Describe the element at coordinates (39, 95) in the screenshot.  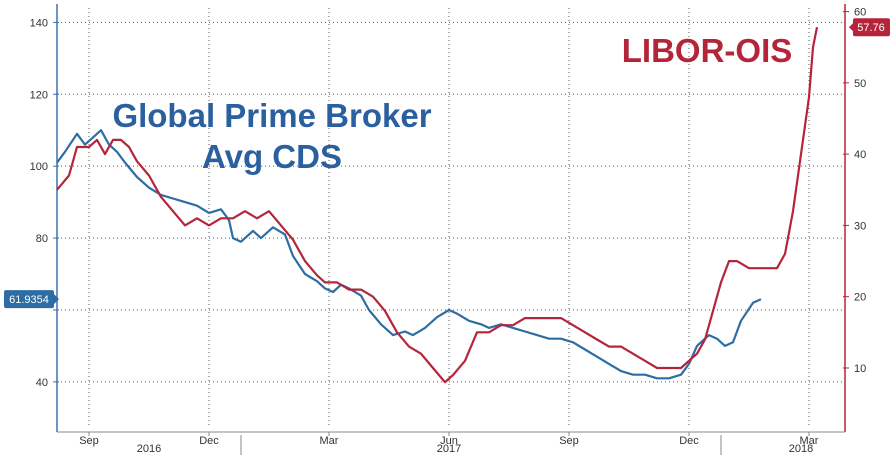
I see `left-tick-label: 120` at that location.